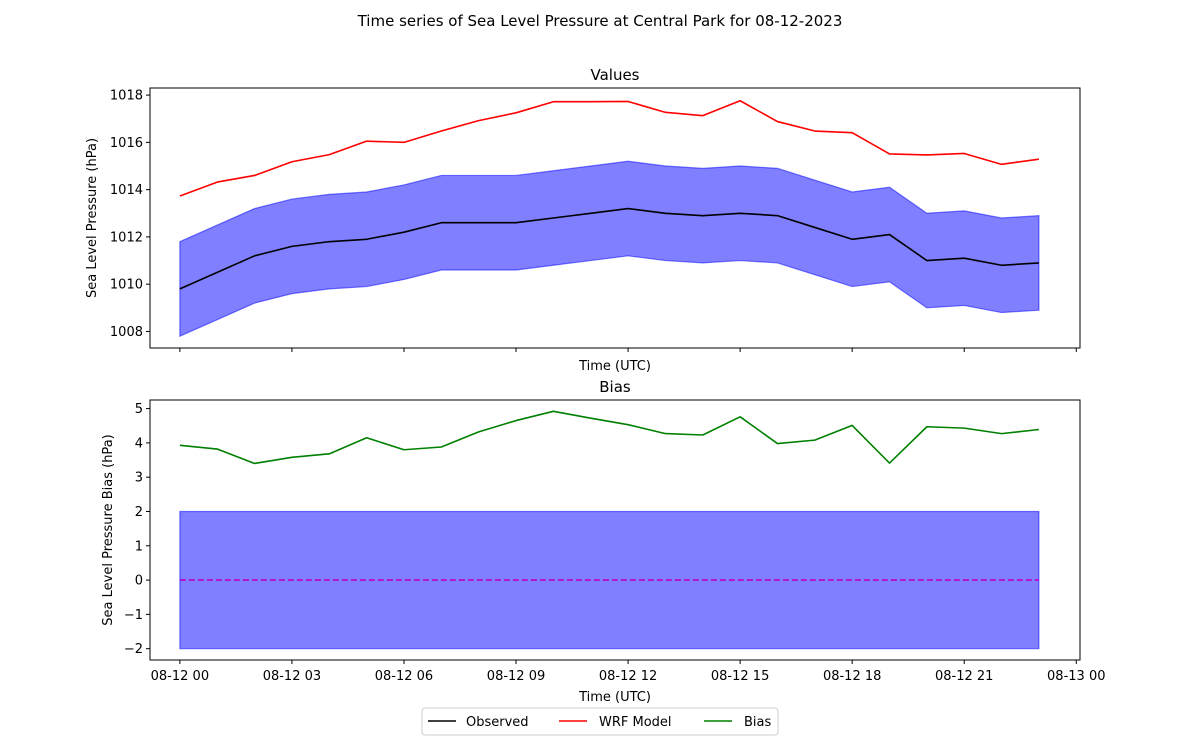  Describe the element at coordinates (757, 722) in the screenshot. I see `legend-label-bias: Bias` at that location.